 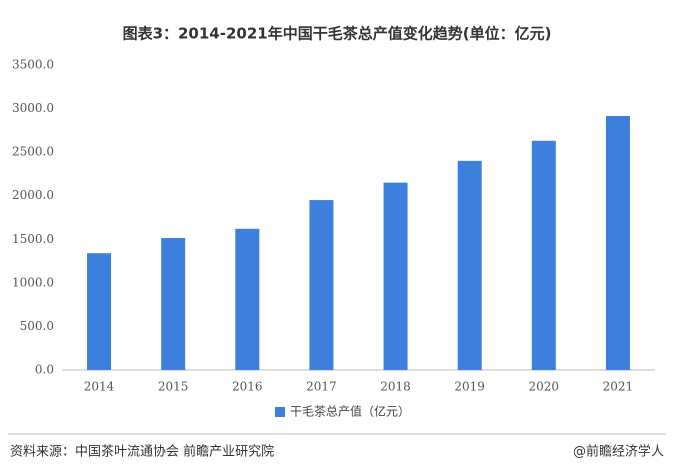 What do you see at coordinates (99, 387) in the screenshot?
I see `x-tick-label: 2014` at bounding box center [99, 387].